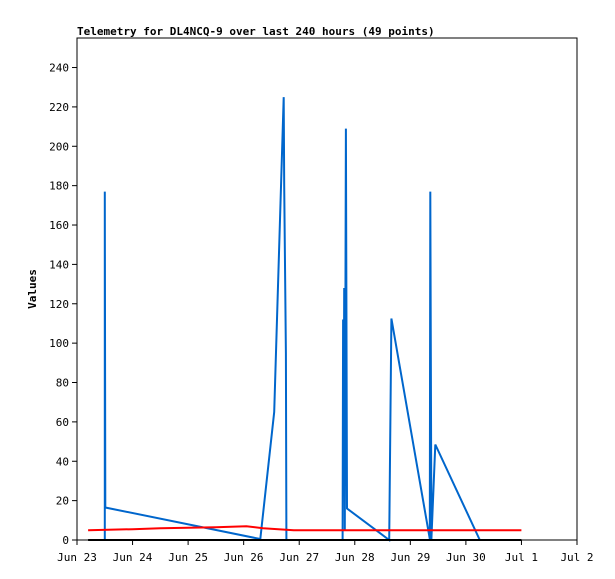 Image resolution: width=615 pixels, height=579 pixels. What do you see at coordinates (521, 557) in the screenshot?
I see `x-tick-label: Jul 1` at bounding box center [521, 557].